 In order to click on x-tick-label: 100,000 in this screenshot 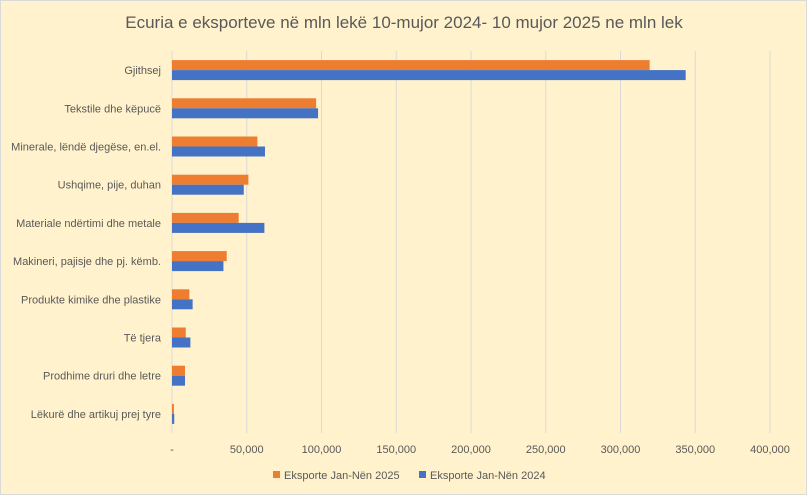, I will do `click(322, 450)`.